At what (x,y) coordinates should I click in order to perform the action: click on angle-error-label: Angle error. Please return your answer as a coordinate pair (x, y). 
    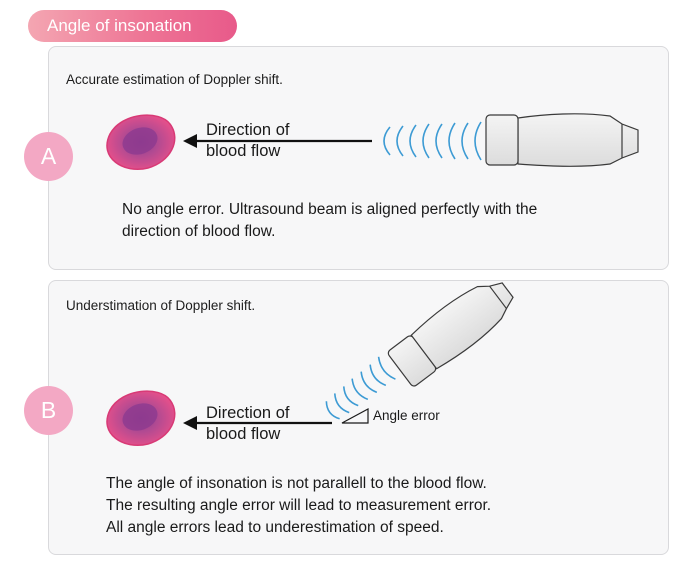
    Looking at the image, I should click on (406, 415).